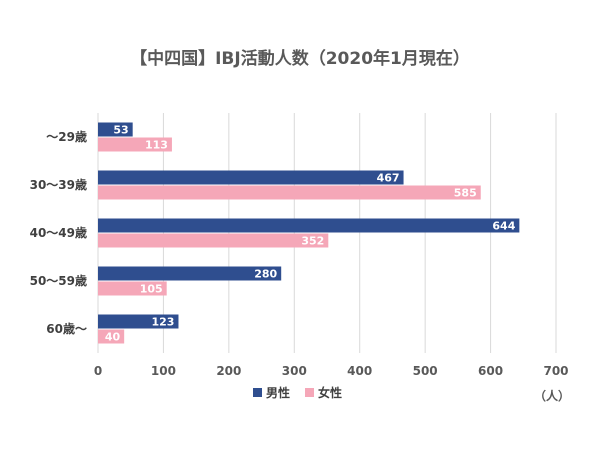 This screenshot has height=450, width=600. I want to click on x-tick-label: 600, so click(490, 371).